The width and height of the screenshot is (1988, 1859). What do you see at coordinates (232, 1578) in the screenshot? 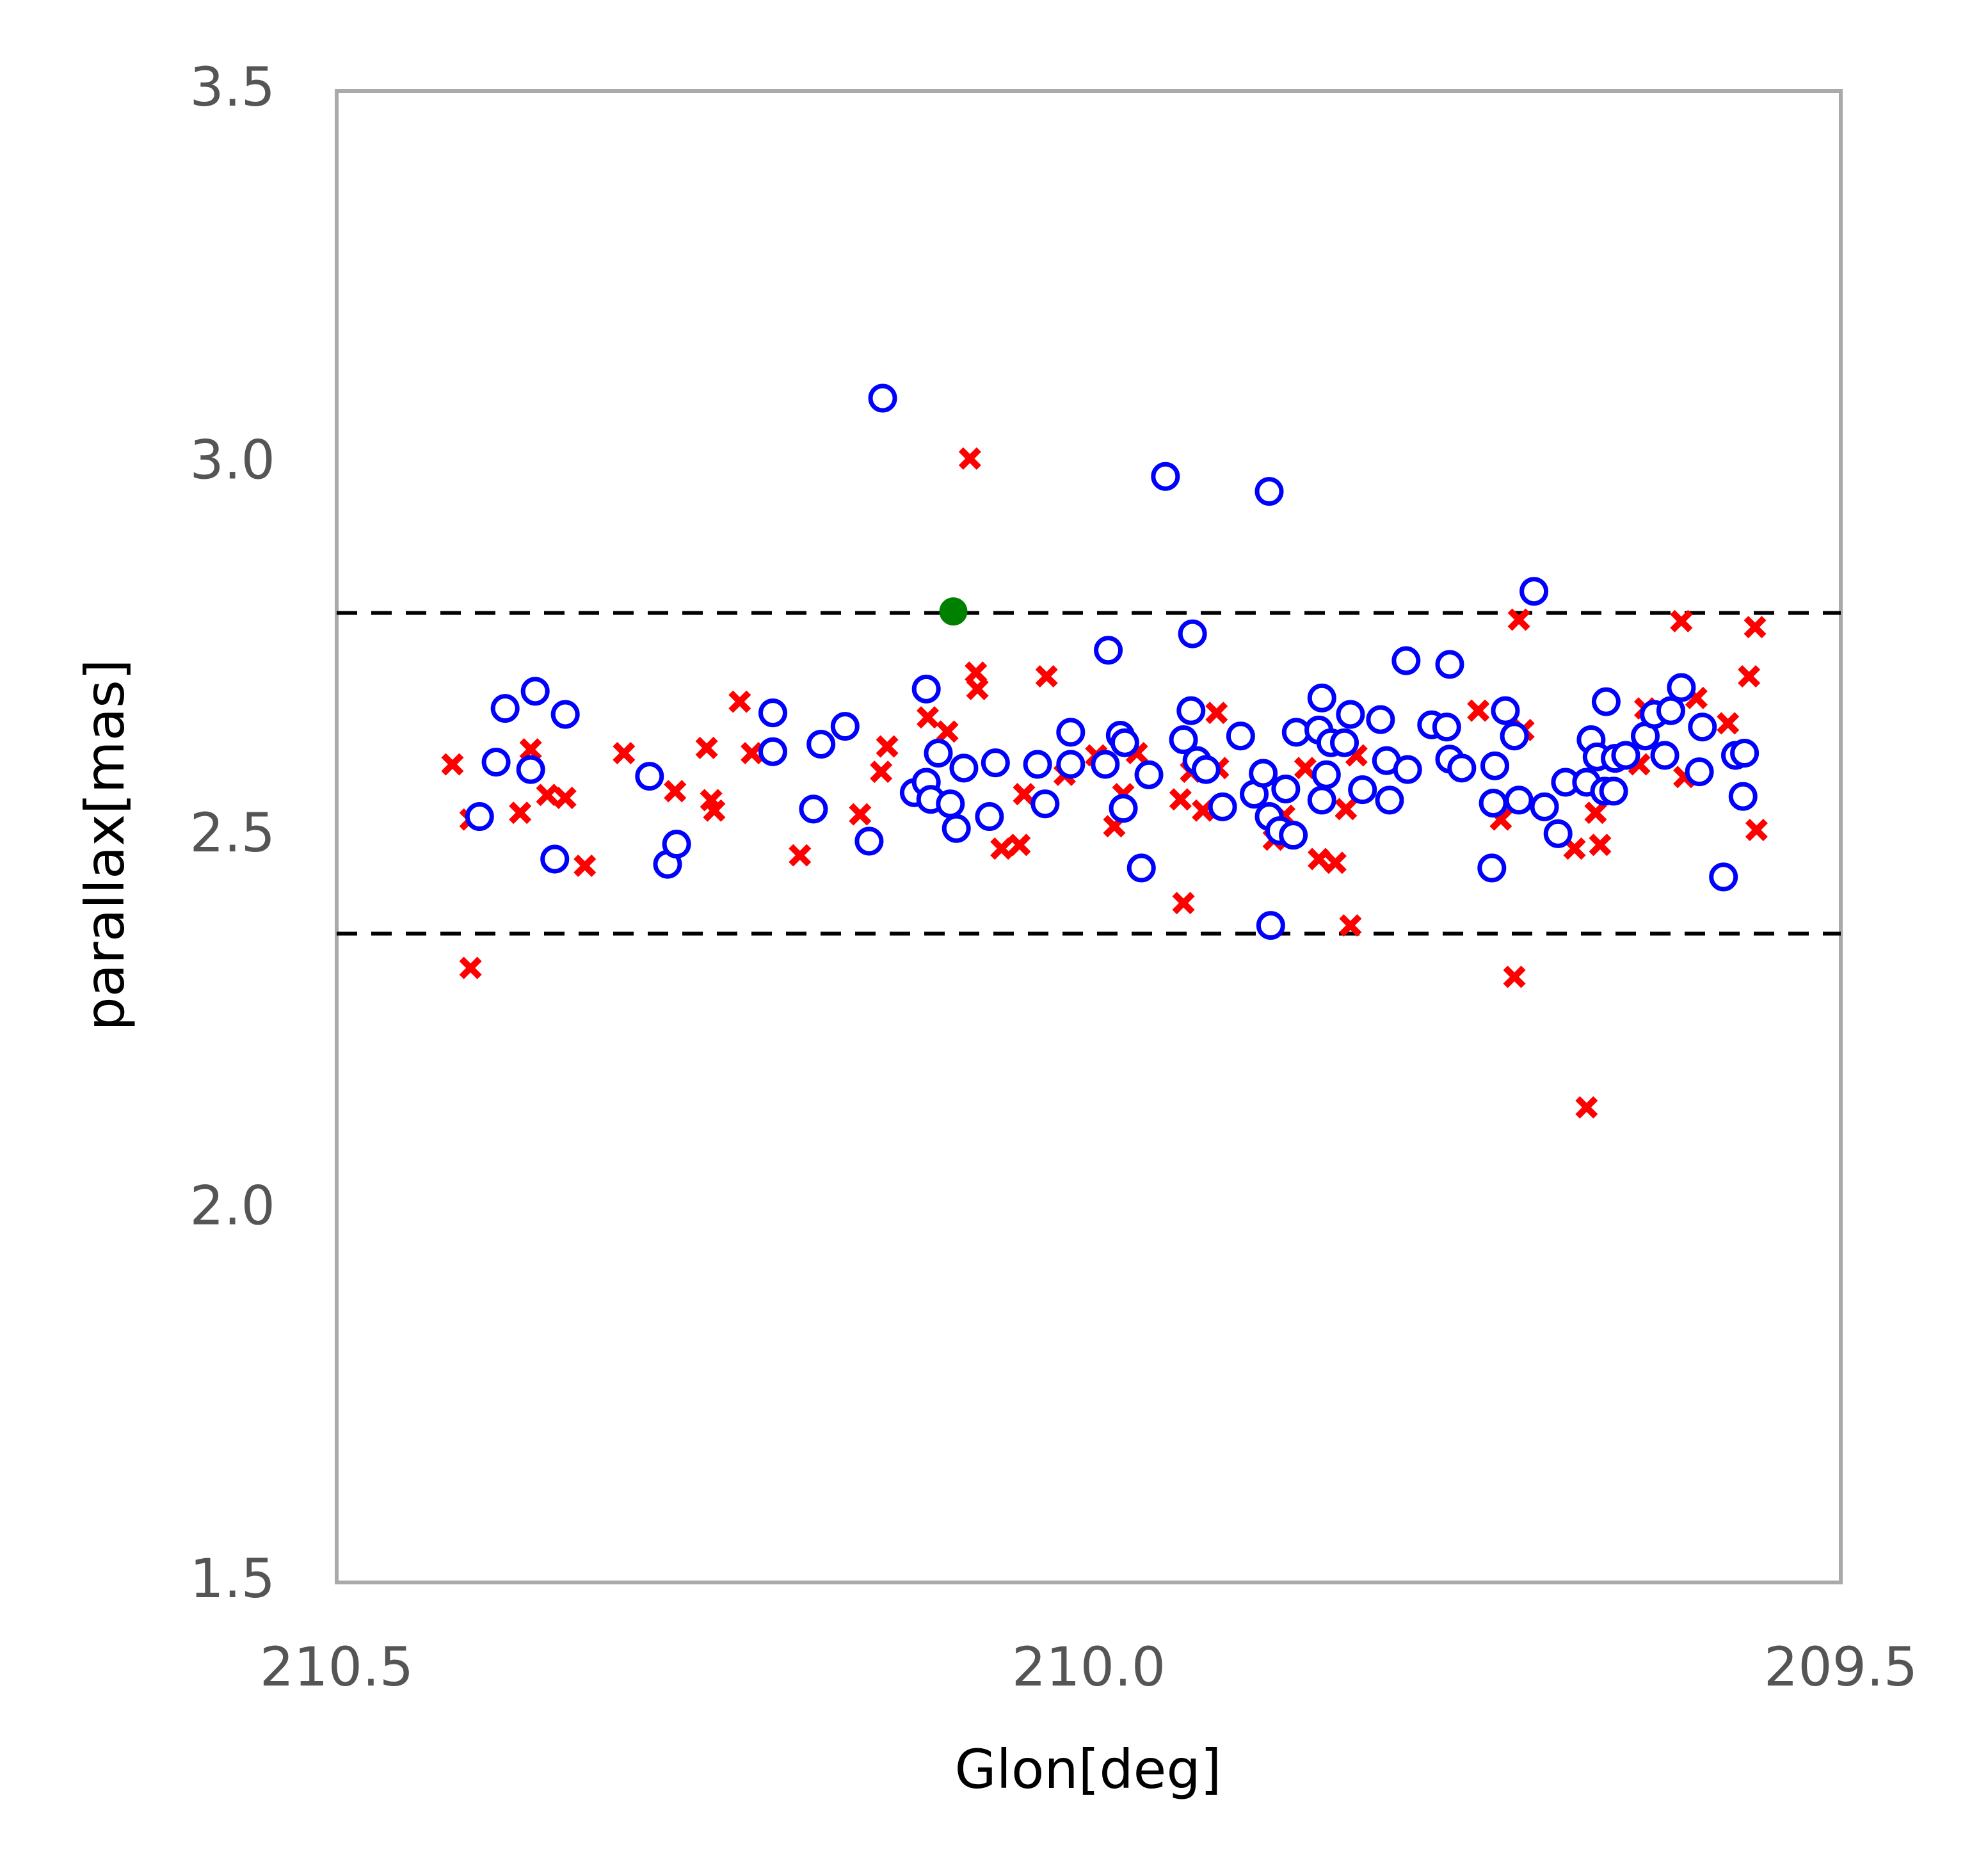
I see `y-tick-label: 1.5` at bounding box center [232, 1578].